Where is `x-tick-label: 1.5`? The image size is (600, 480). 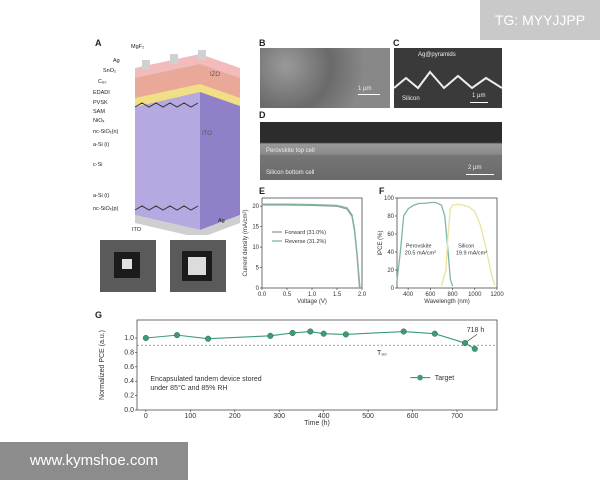 x-tick-label: 1.5 is located at coordinates (337, 295).